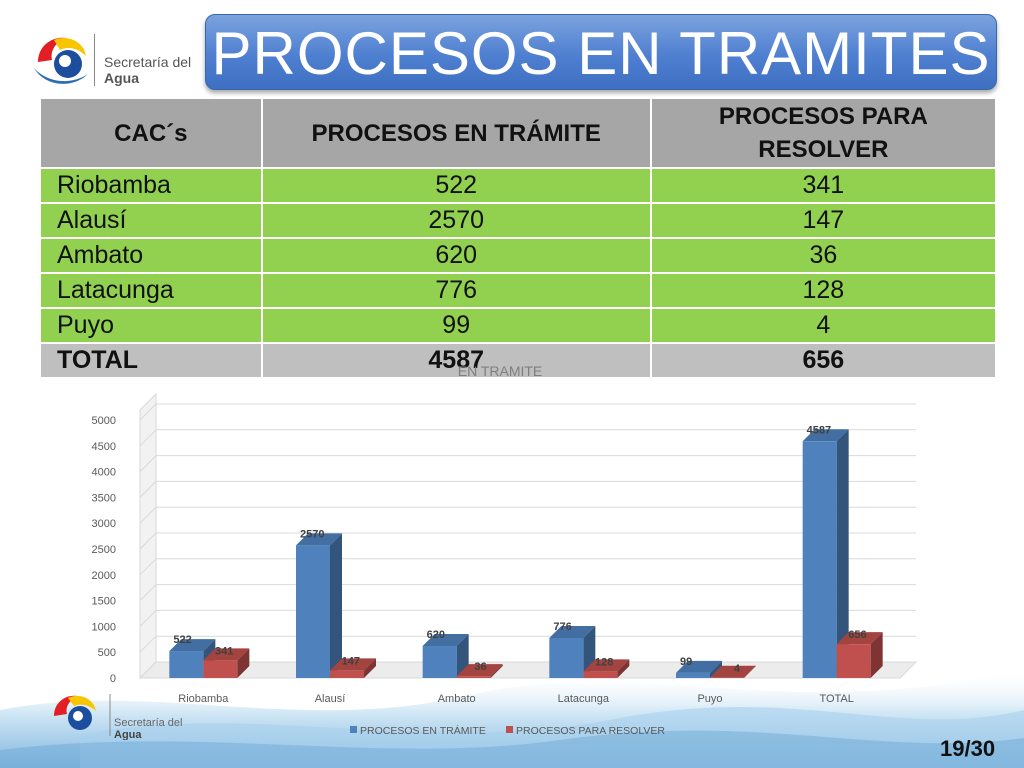 The height and width of the screenshot is (768, 1024). What do you see at coordinates (823, 185) in the screenshot?
I see `row-para-resolver: 341` at bounding box center [823, 185].